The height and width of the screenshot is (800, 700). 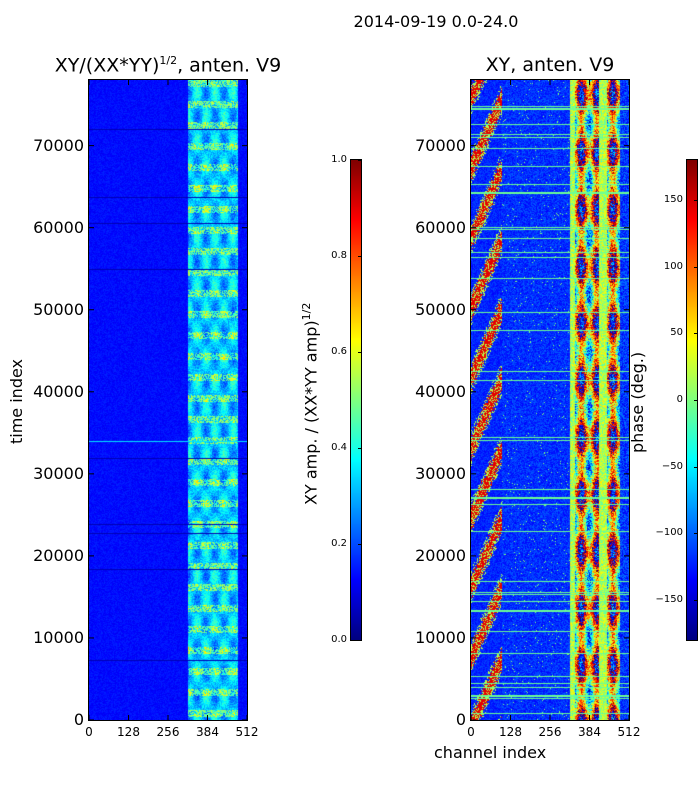 I want to click on colorbar-tick-label: 0, so click(x=679, y=399).